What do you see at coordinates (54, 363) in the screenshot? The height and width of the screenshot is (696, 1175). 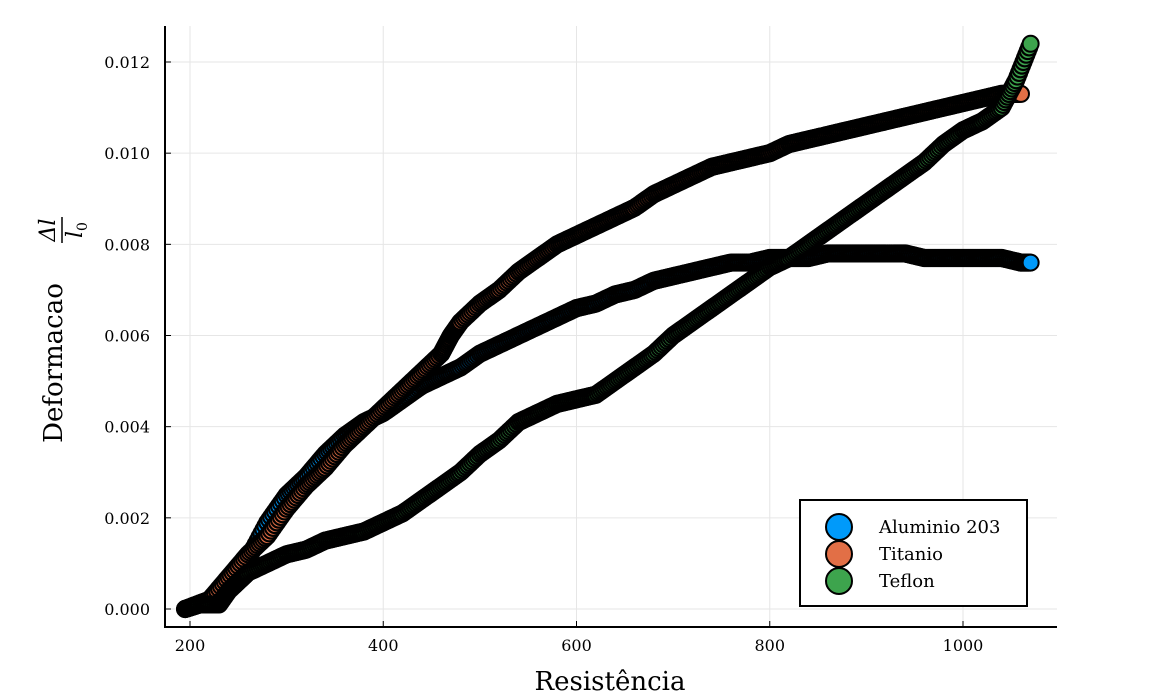 I see `y-axis-title-text: Deformacao` at bounding box center [54, 363].